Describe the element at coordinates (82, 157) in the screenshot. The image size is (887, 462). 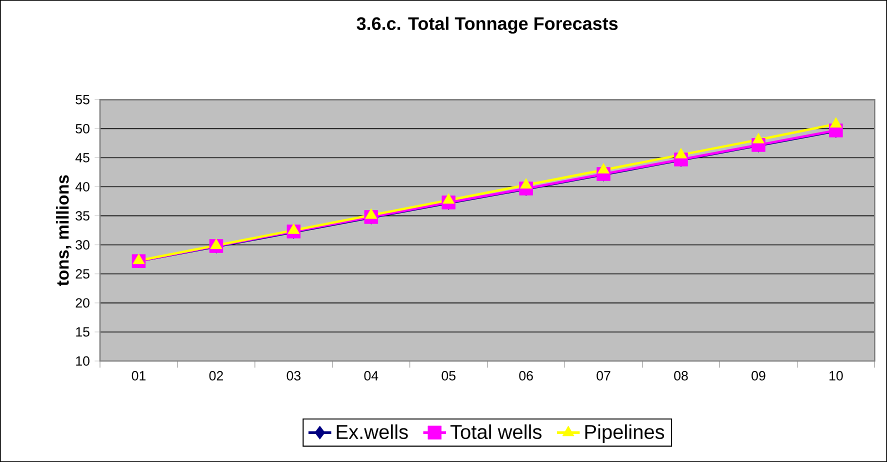
I see `y-tick-label: 45` at that location.